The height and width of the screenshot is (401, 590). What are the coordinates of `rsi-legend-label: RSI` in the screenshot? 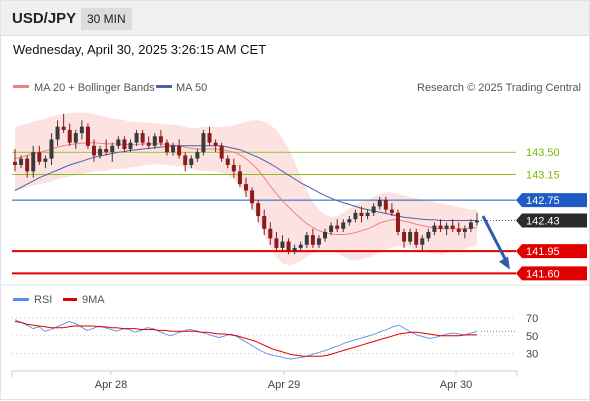 It's located at (43, 300).